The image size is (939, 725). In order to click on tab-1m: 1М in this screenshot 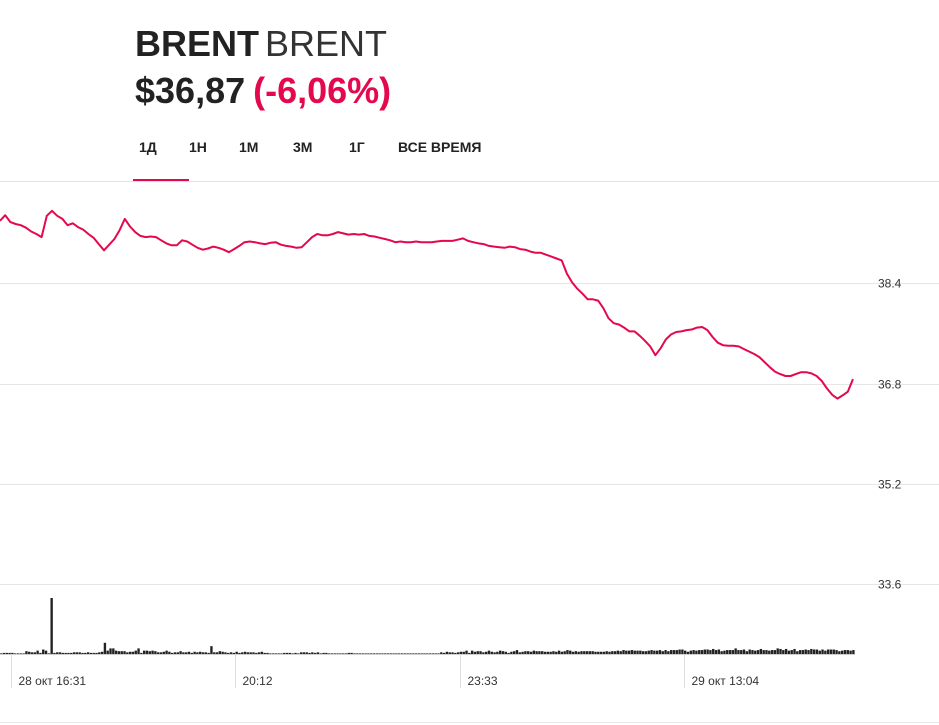, I will do `click(249, 147)`.